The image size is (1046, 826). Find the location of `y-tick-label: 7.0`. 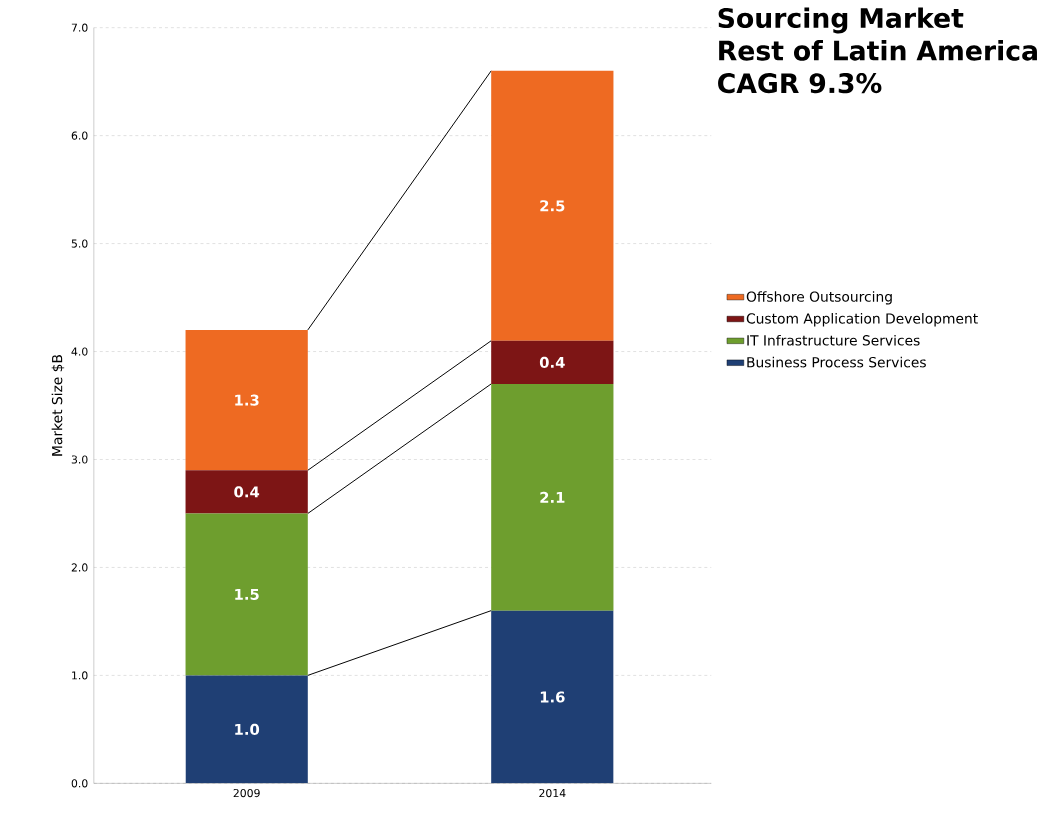

y-tick-label: 7.0 is located at coordinates (79, 27).